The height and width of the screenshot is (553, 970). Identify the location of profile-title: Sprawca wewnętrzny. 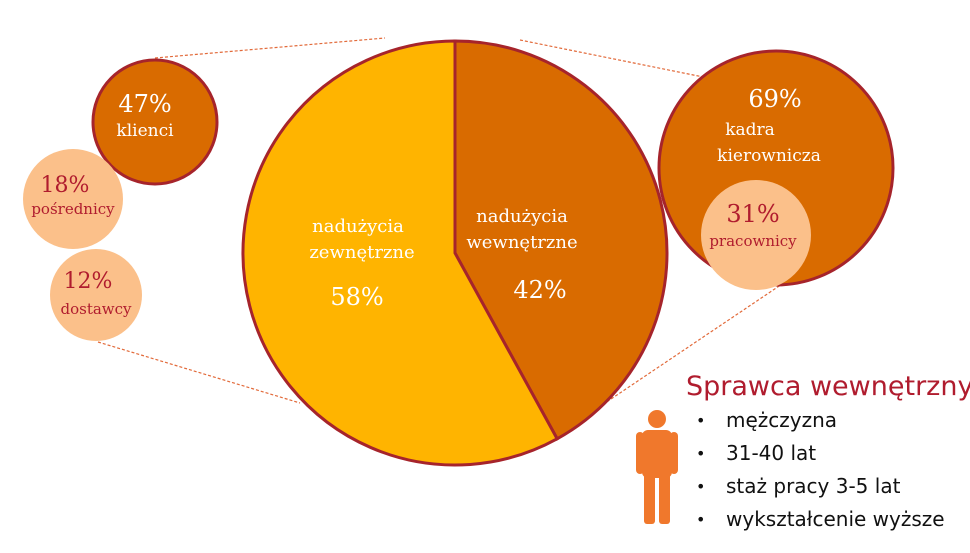
(828, 386).